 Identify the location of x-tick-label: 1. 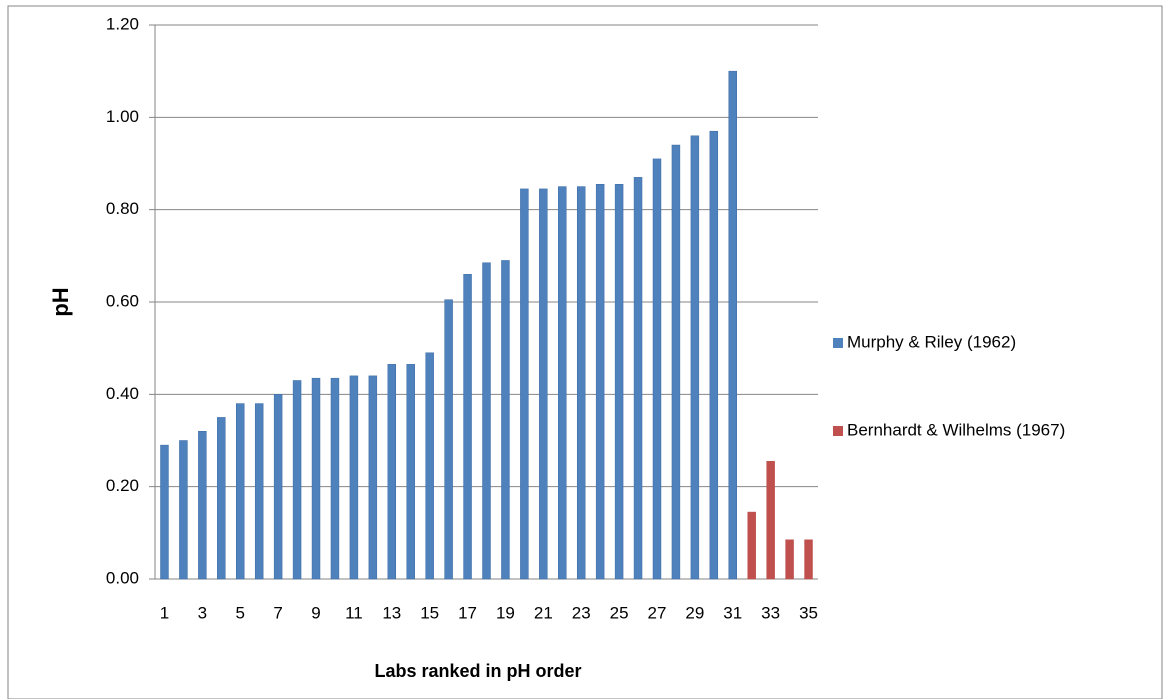
(164, 612).